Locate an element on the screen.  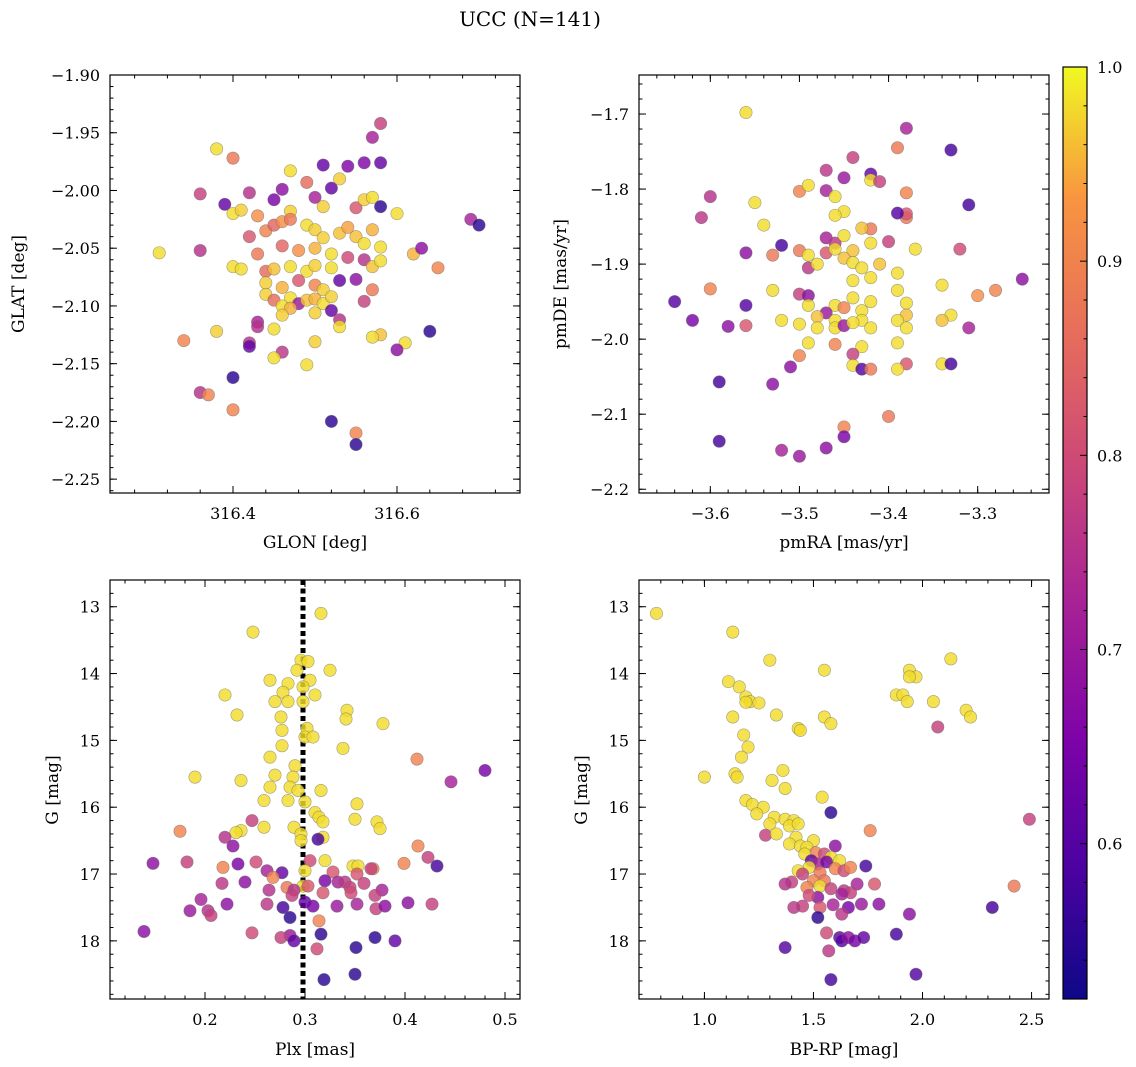
y-tick-label: −1.9 is located at coordinates (609, 264).